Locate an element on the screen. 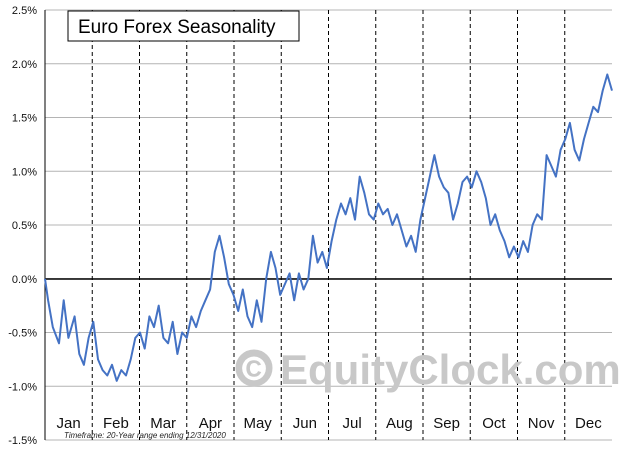  y-axis-ticks: 2.5% 2.0% 1.5% 1.0% 0.5% 0.0% -0.5% -1.0% -1.5% is located at coordinates (22, 226).